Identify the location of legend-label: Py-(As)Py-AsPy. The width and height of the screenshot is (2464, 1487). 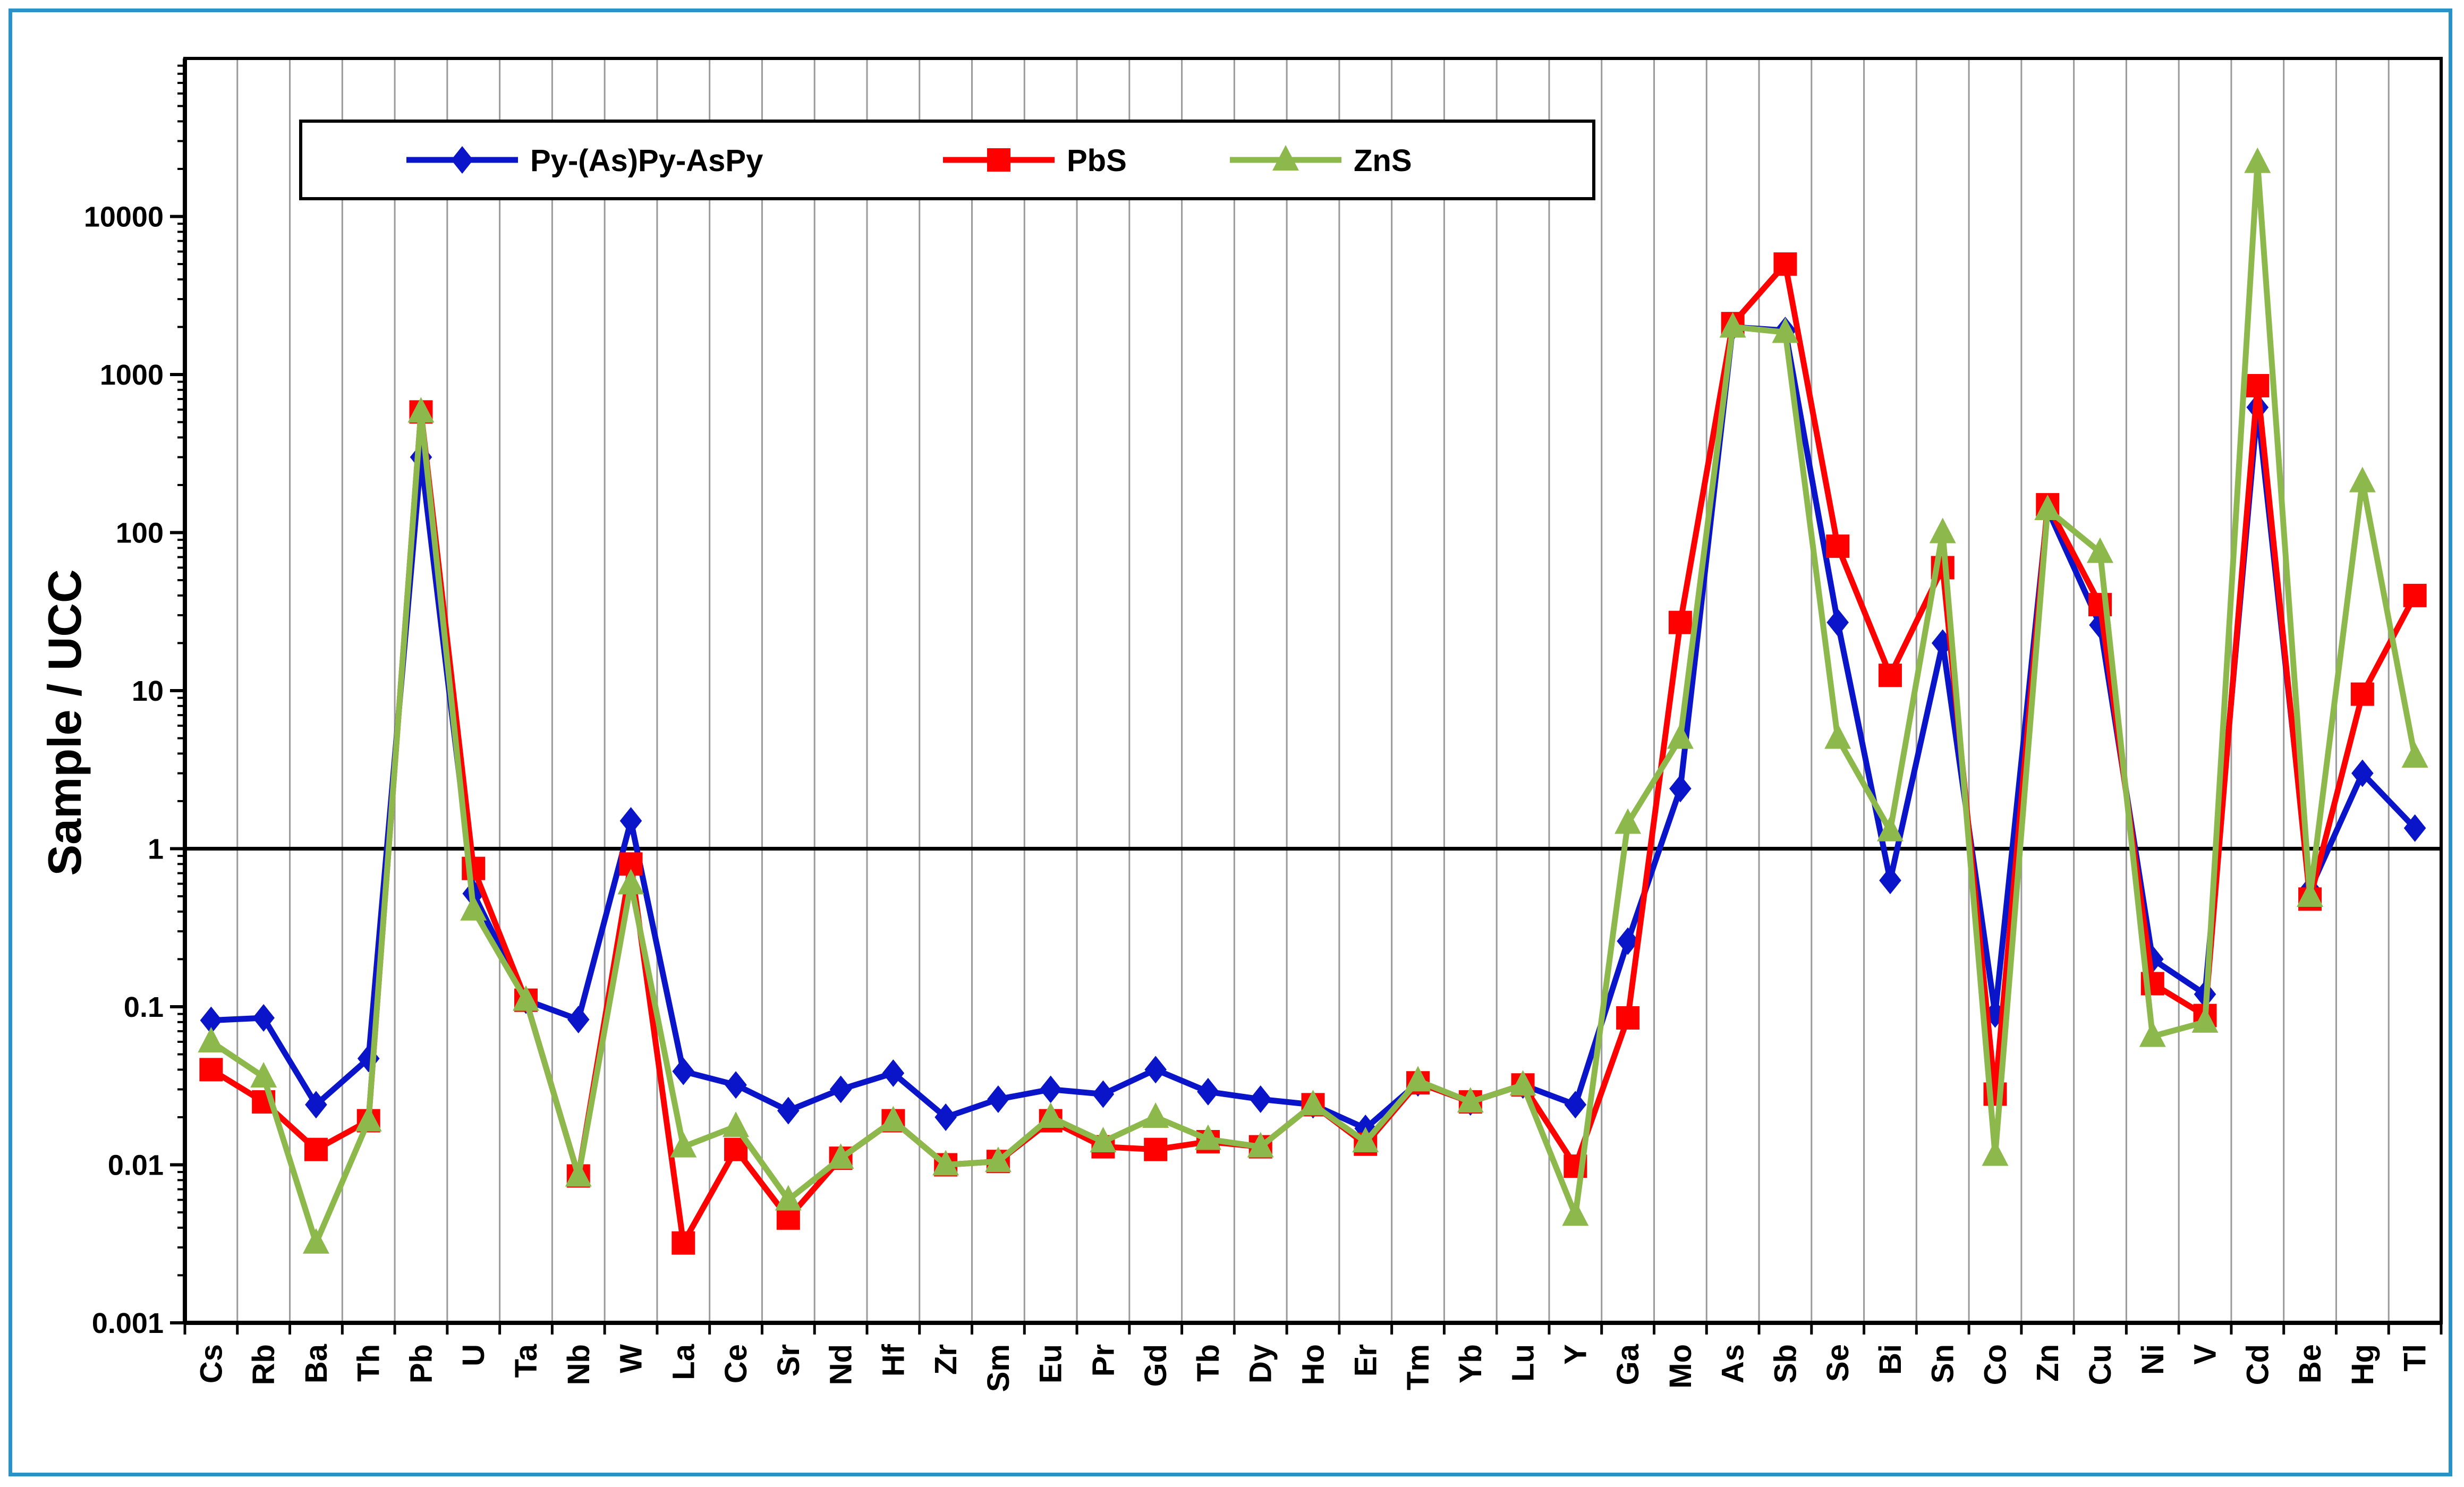
(646, 160).